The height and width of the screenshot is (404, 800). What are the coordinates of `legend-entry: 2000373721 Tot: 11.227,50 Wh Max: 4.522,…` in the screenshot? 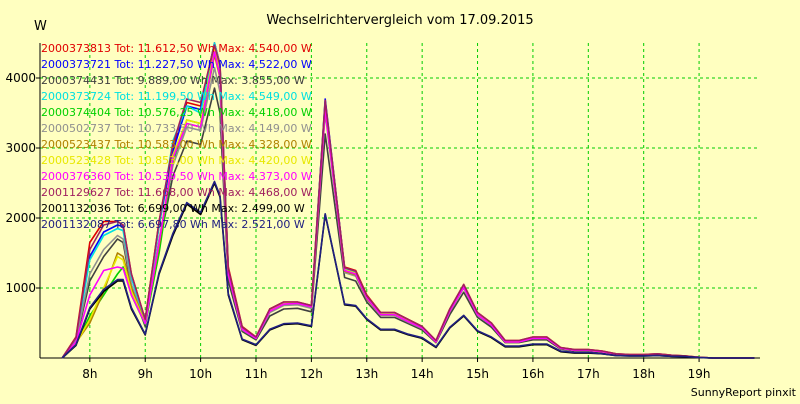 It's located at (176, 64).